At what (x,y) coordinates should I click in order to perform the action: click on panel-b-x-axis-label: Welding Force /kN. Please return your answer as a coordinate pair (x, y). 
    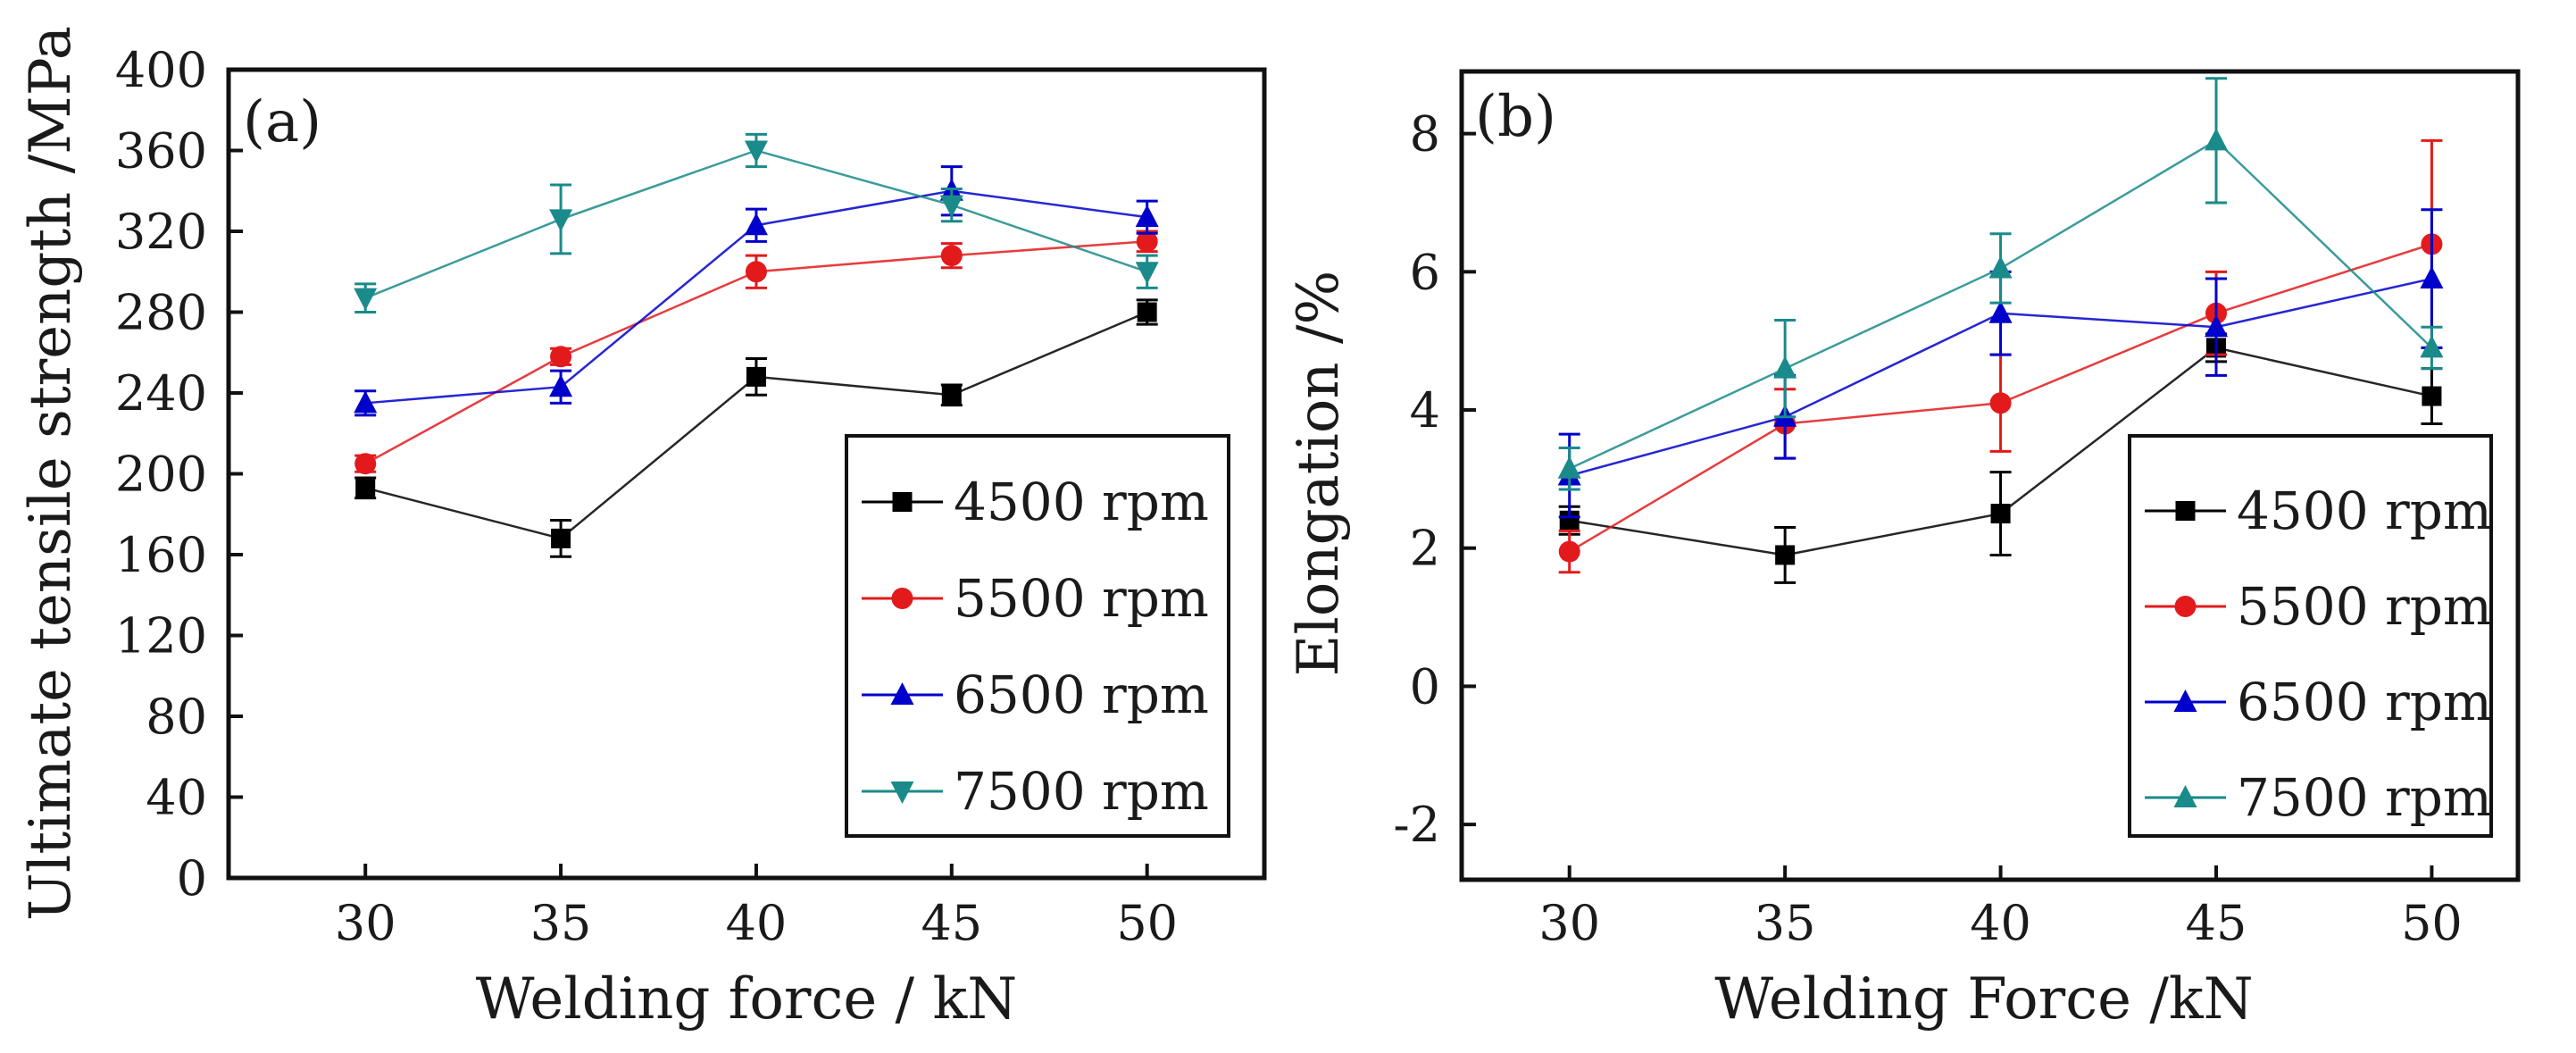
    Looking at the image, I should click on (1983, 999).